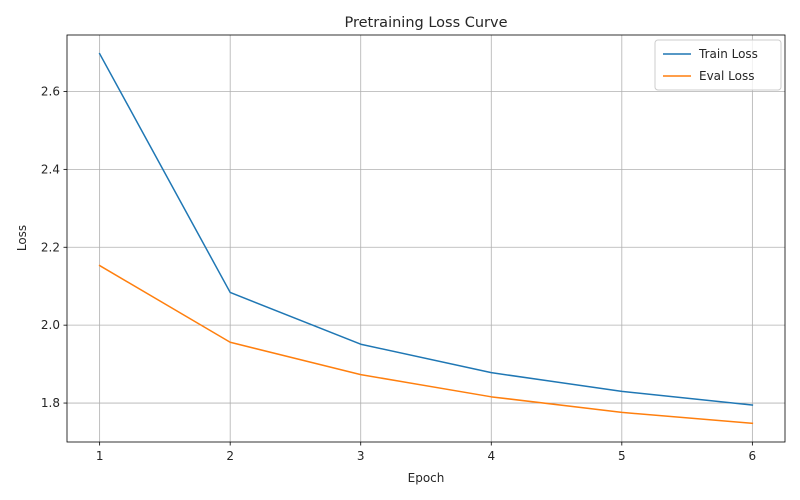  What do you see at coordinates (426, 452) in the screenshot?
I see `x-axis-ticks: 1 2 3 4 5 6` at bounding box center [426, 452].